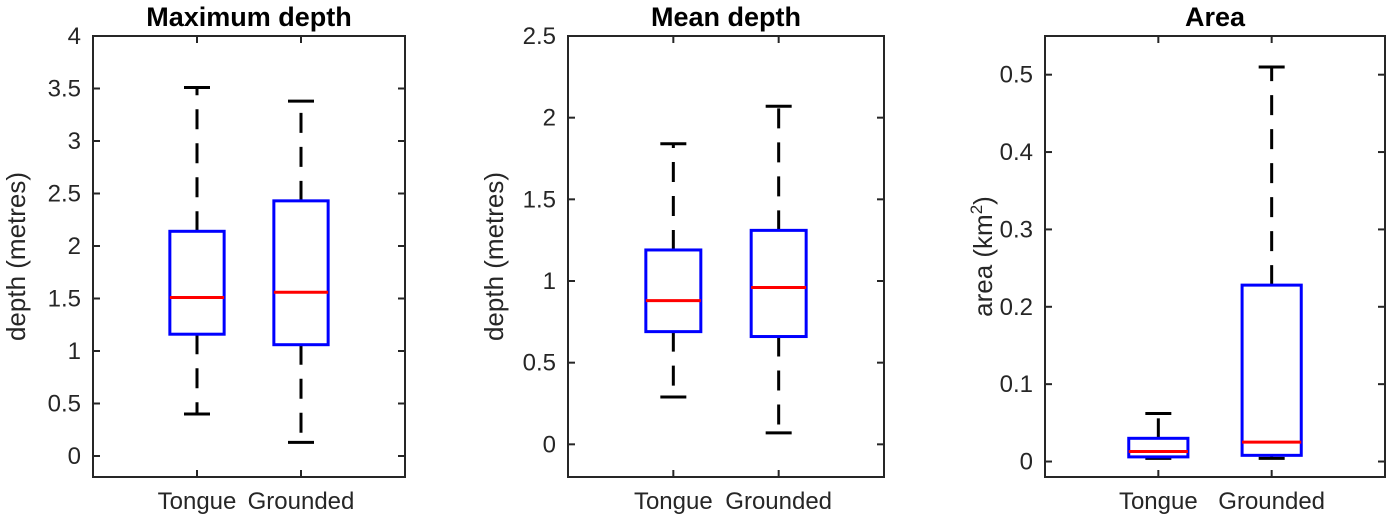 This screenshot has width=1400, height=518. I want to click on y-tick-label: 0.3, so click(1016, 229).